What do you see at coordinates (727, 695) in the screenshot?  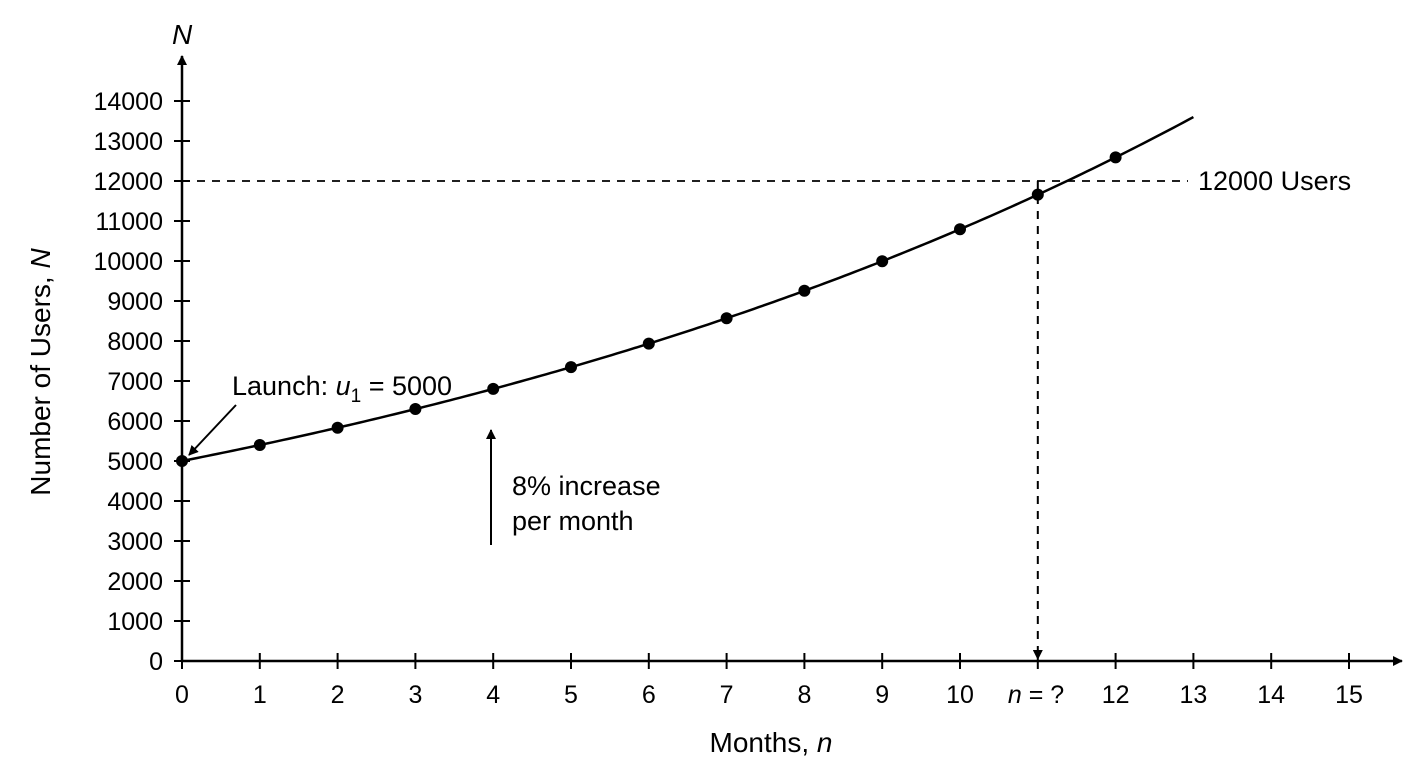 I see `x-tick-label: 7` at bounding box center [727, 695].